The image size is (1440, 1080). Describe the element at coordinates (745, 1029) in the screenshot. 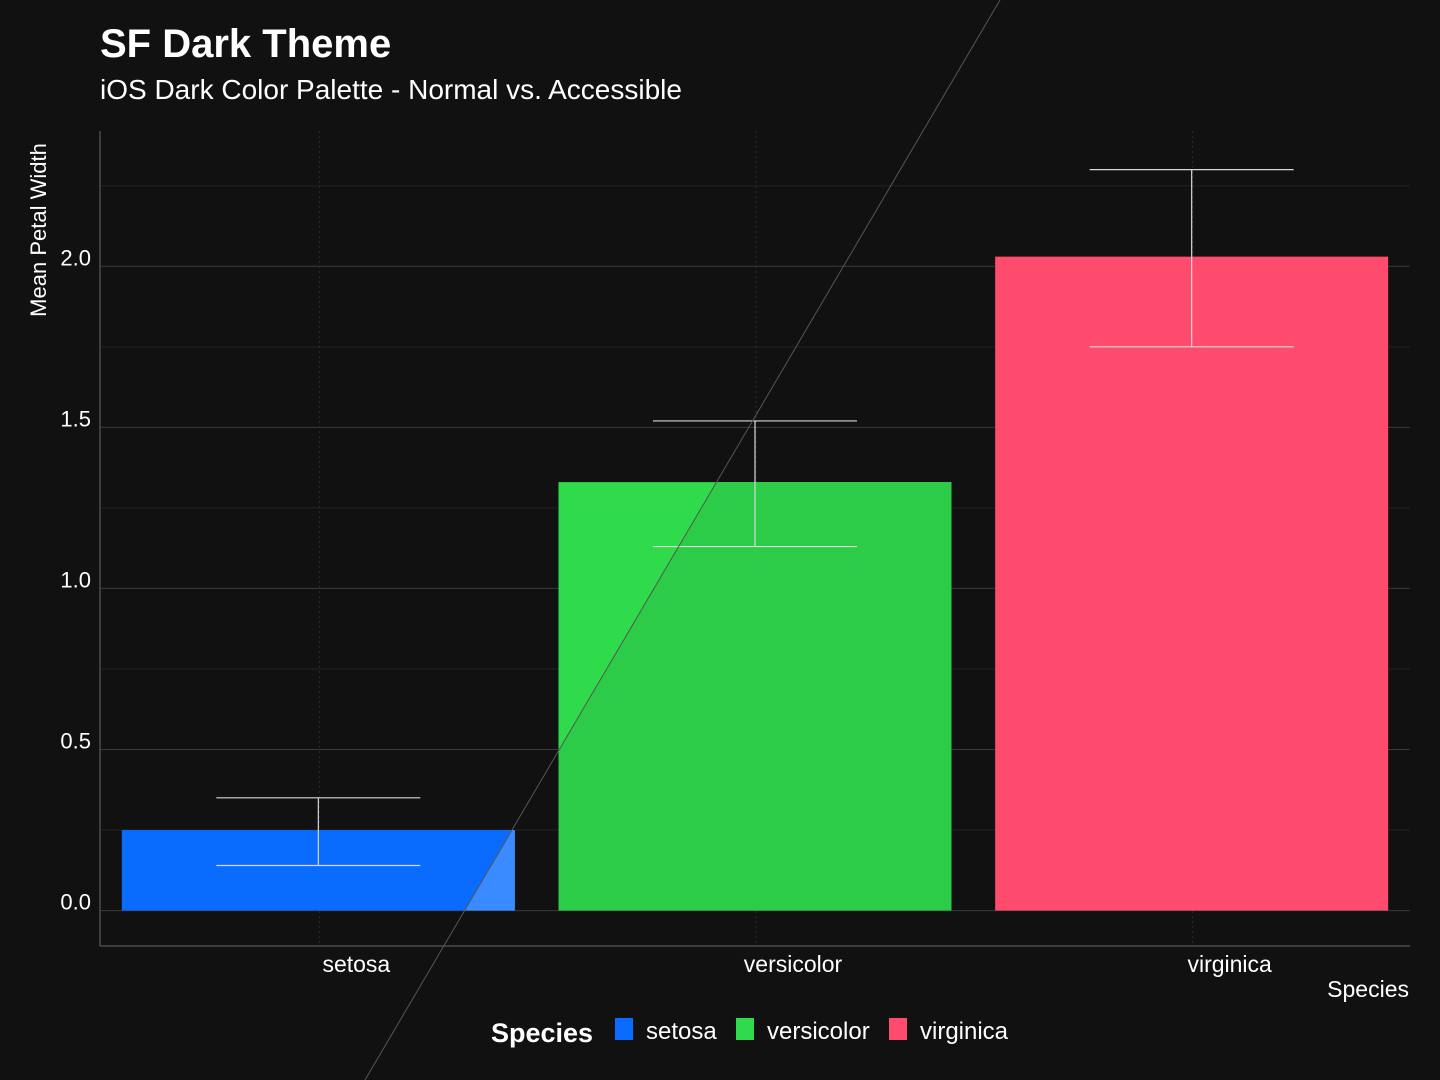

I see `legend-swatch-versicolor` at that location.